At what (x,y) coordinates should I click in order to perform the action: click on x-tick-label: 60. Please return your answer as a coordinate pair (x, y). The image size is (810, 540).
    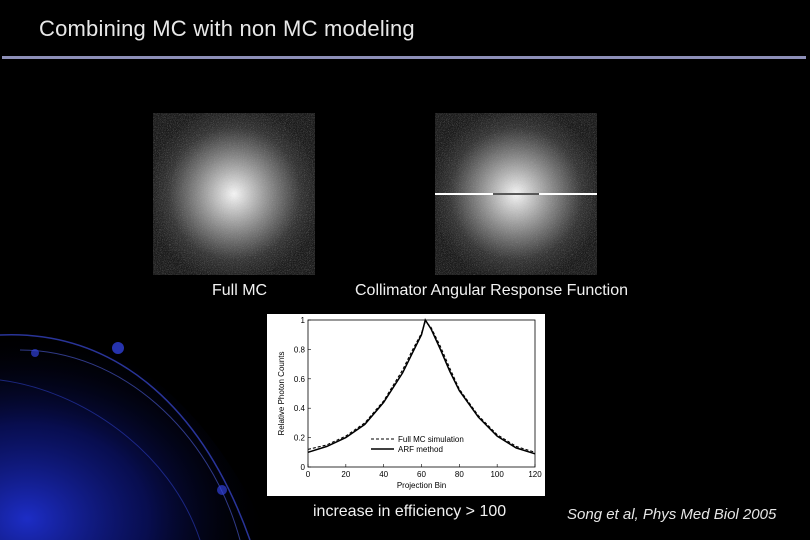
    Looking at the image, I should click on (421, 474).